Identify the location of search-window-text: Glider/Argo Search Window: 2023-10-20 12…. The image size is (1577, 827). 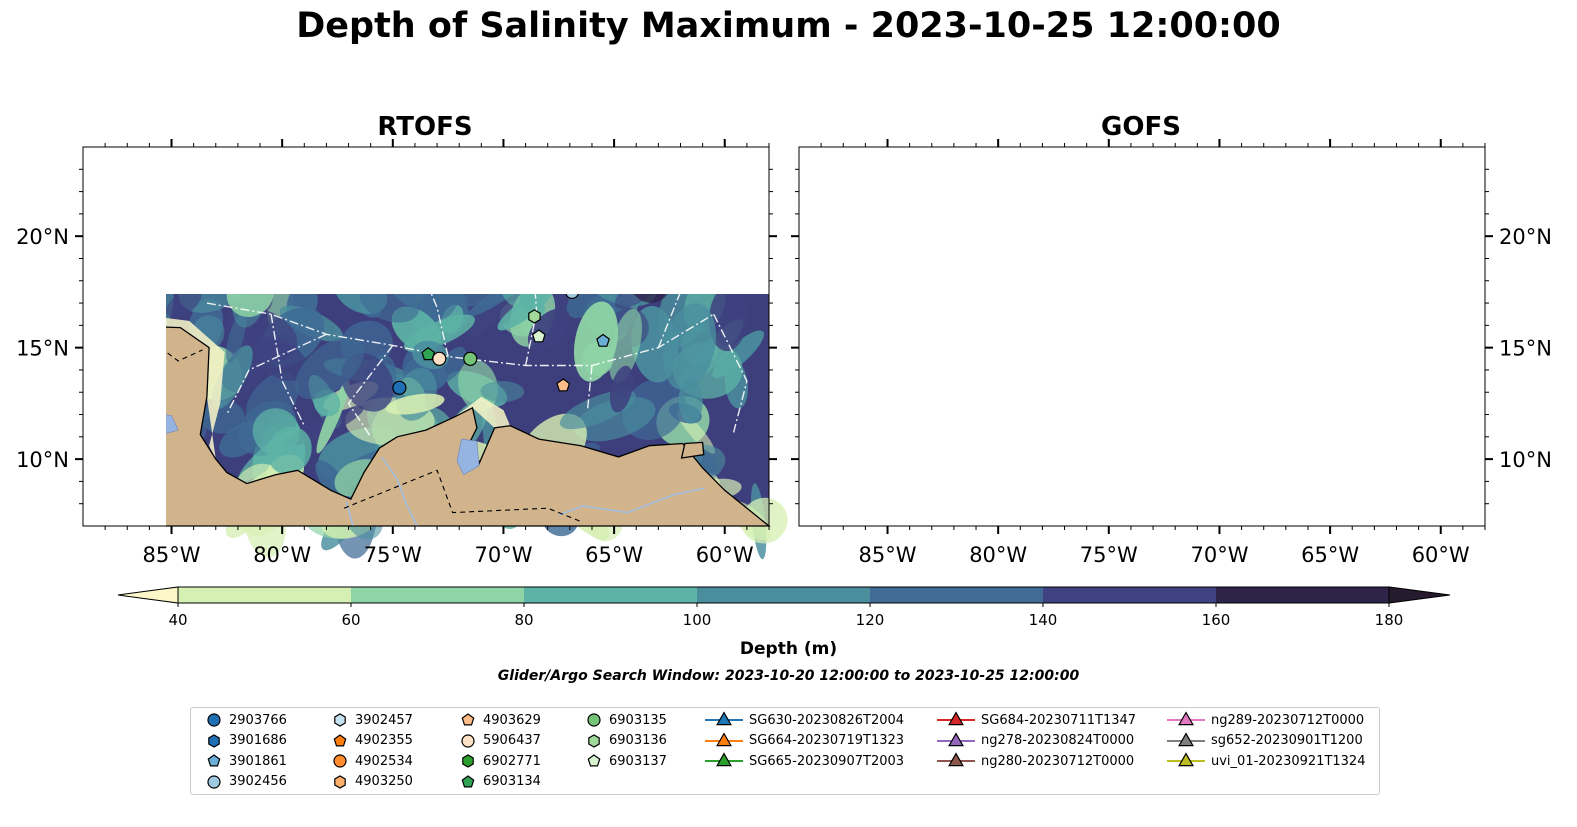
(788, 676).